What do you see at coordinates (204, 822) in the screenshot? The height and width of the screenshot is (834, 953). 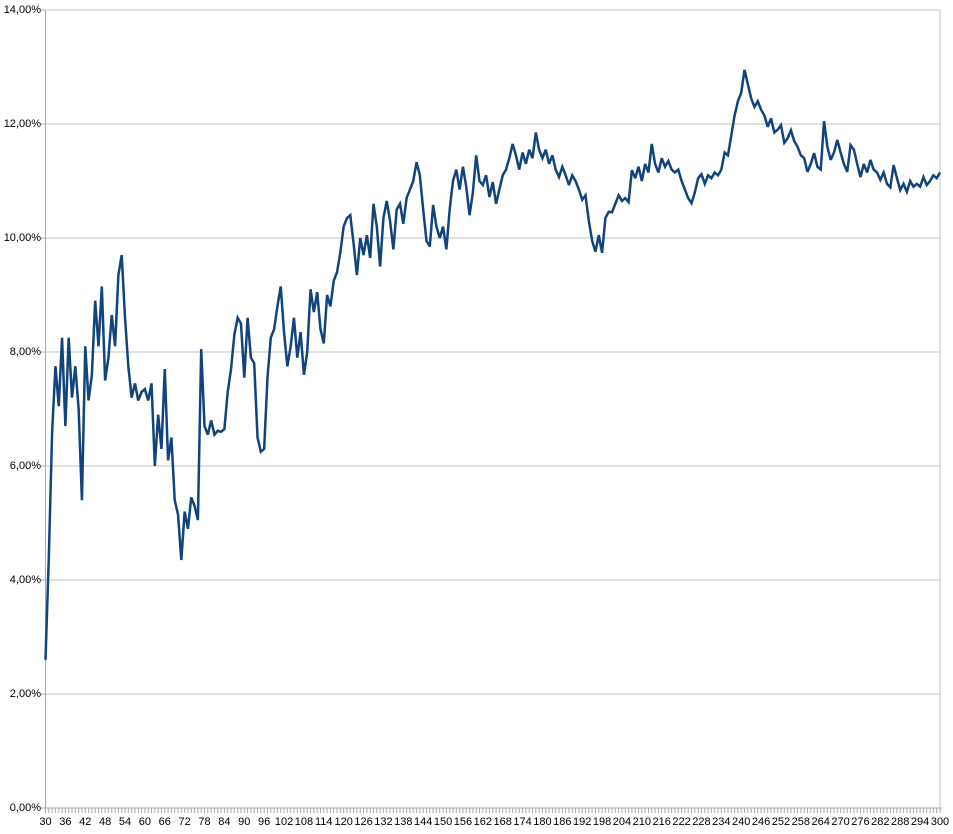 I see `x-axis-tick-label: 78` at bounding box center [204, 822].